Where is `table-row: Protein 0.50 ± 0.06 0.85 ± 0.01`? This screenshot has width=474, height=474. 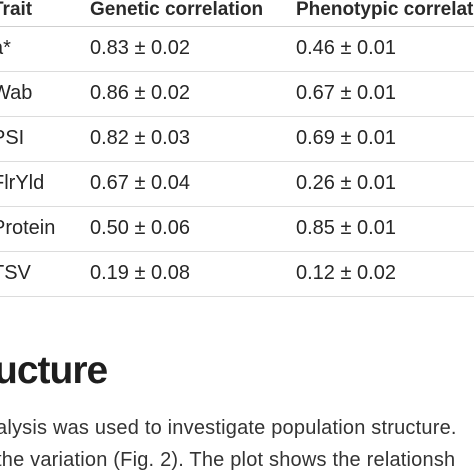 table-row: Protein 0.50 ± 0.06 0.85 ± 0.01 is located at coordinates (237, 229).